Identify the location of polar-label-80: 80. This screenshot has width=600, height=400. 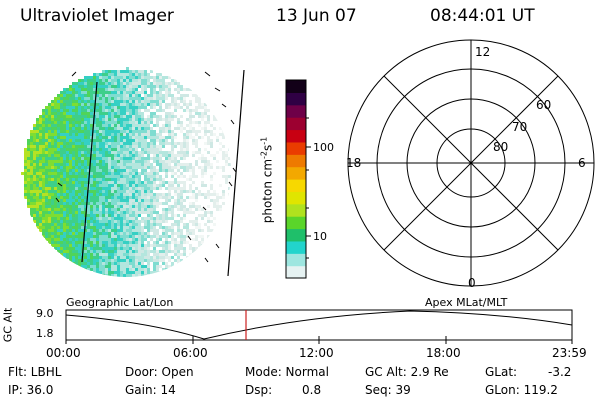
(501, 147).